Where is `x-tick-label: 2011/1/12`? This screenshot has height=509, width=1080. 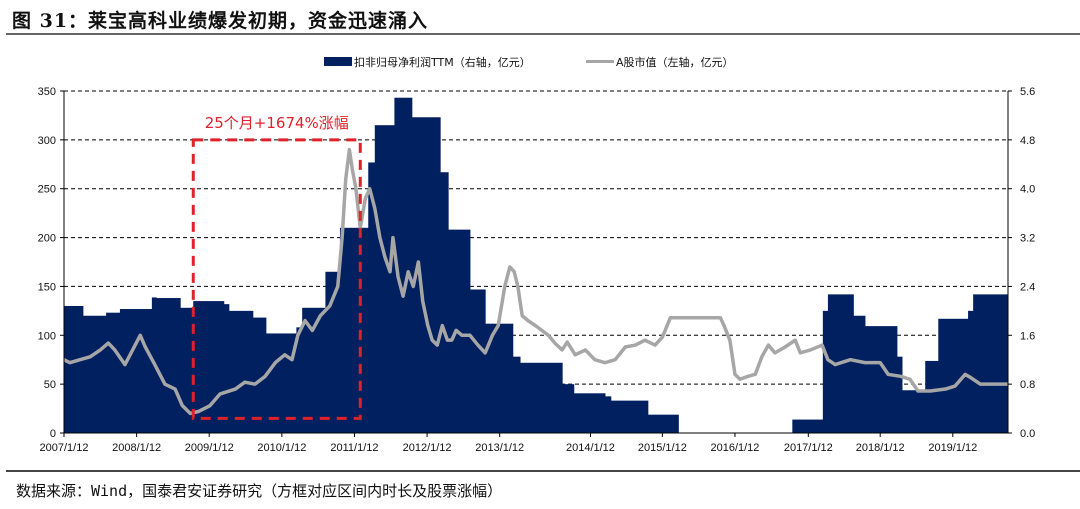 x-tick-label: 2011/1/12 is located at coordinates (354, 448).